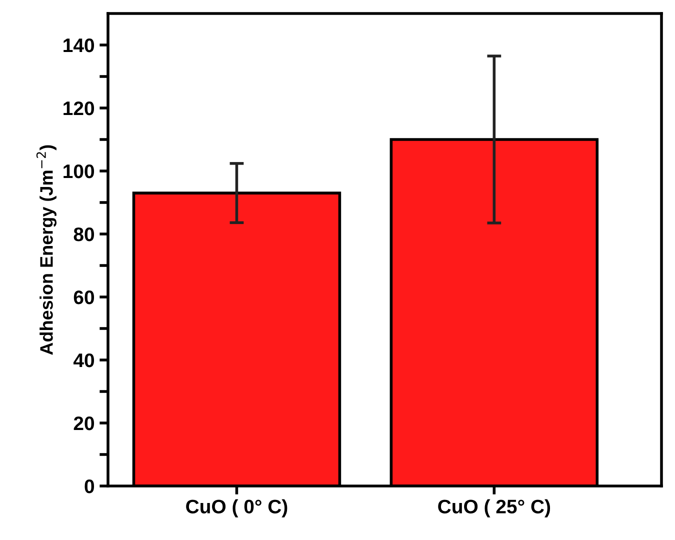 This screenshot has width=675, height=540. What do you see at coordinates (83, 360) in the screenshot?
I see `y-tick-label: 40` at bounding box center [83, 360].